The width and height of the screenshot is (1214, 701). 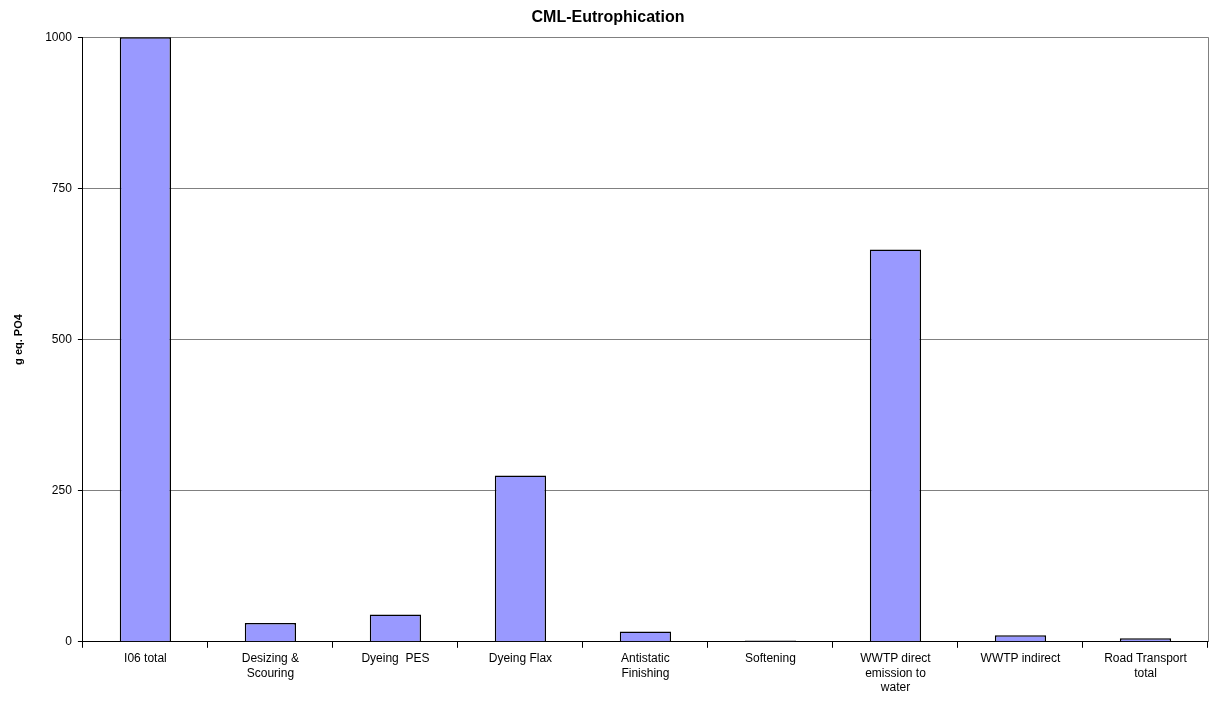 What do you see at coordinates (69, 641) in the screenshot?
I see `y-tick-label: 0` at bounding box center [69, 641].